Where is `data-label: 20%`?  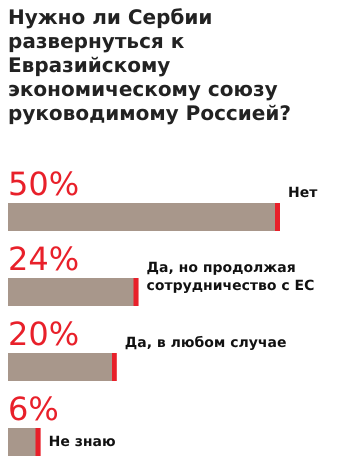
data-label: 20% is located at coordinates (44, 334).